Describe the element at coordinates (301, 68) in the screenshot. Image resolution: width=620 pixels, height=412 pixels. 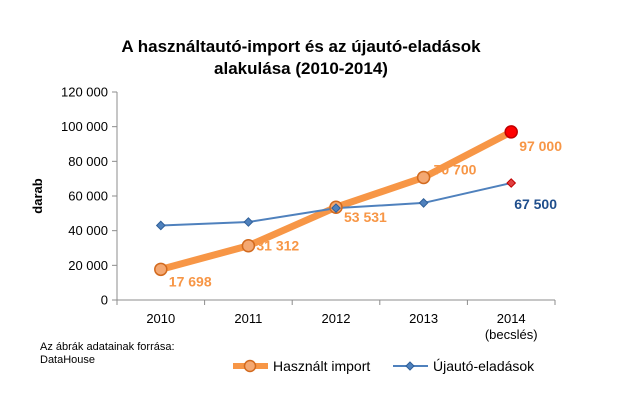
I see `chart-title-line-2: alakulása (2010-2014)` at that location.